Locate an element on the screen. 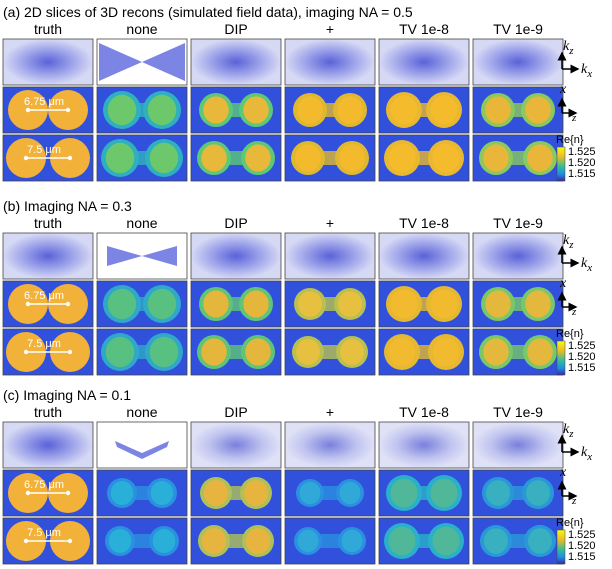  column-header: DIP is located at coordinates (235, 412).